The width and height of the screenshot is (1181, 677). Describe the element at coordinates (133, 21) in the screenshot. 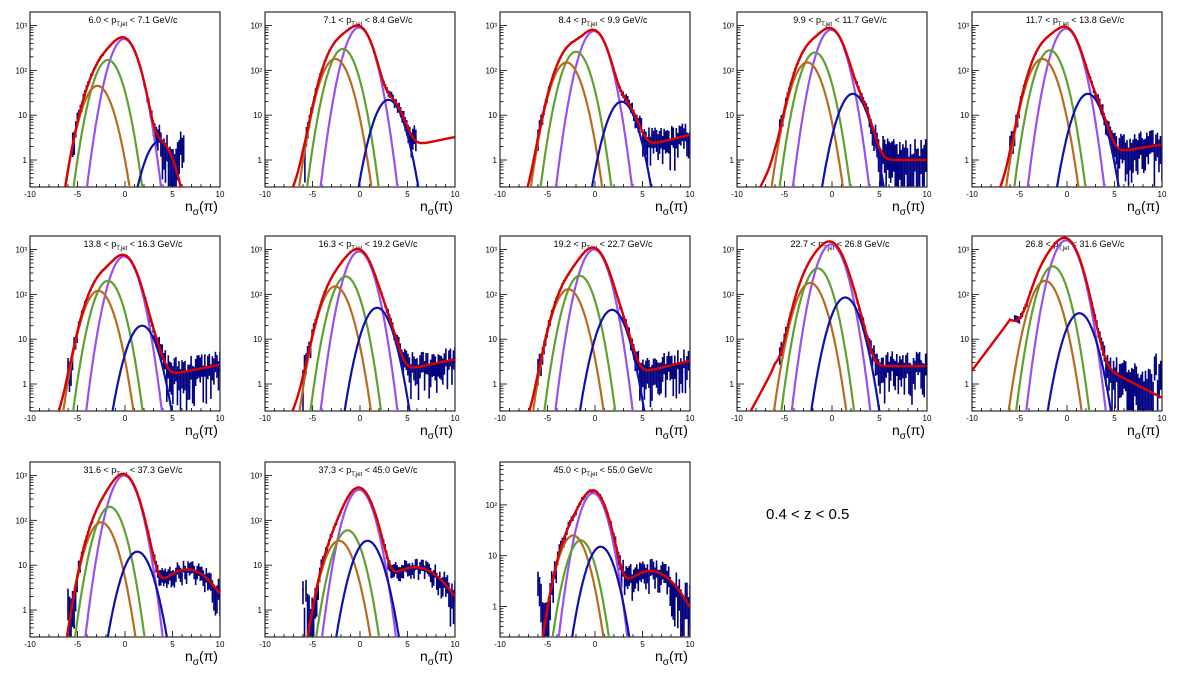

I see `panel-title: 6.0 < pT,jet < 7.1 GeV/c` at that location.